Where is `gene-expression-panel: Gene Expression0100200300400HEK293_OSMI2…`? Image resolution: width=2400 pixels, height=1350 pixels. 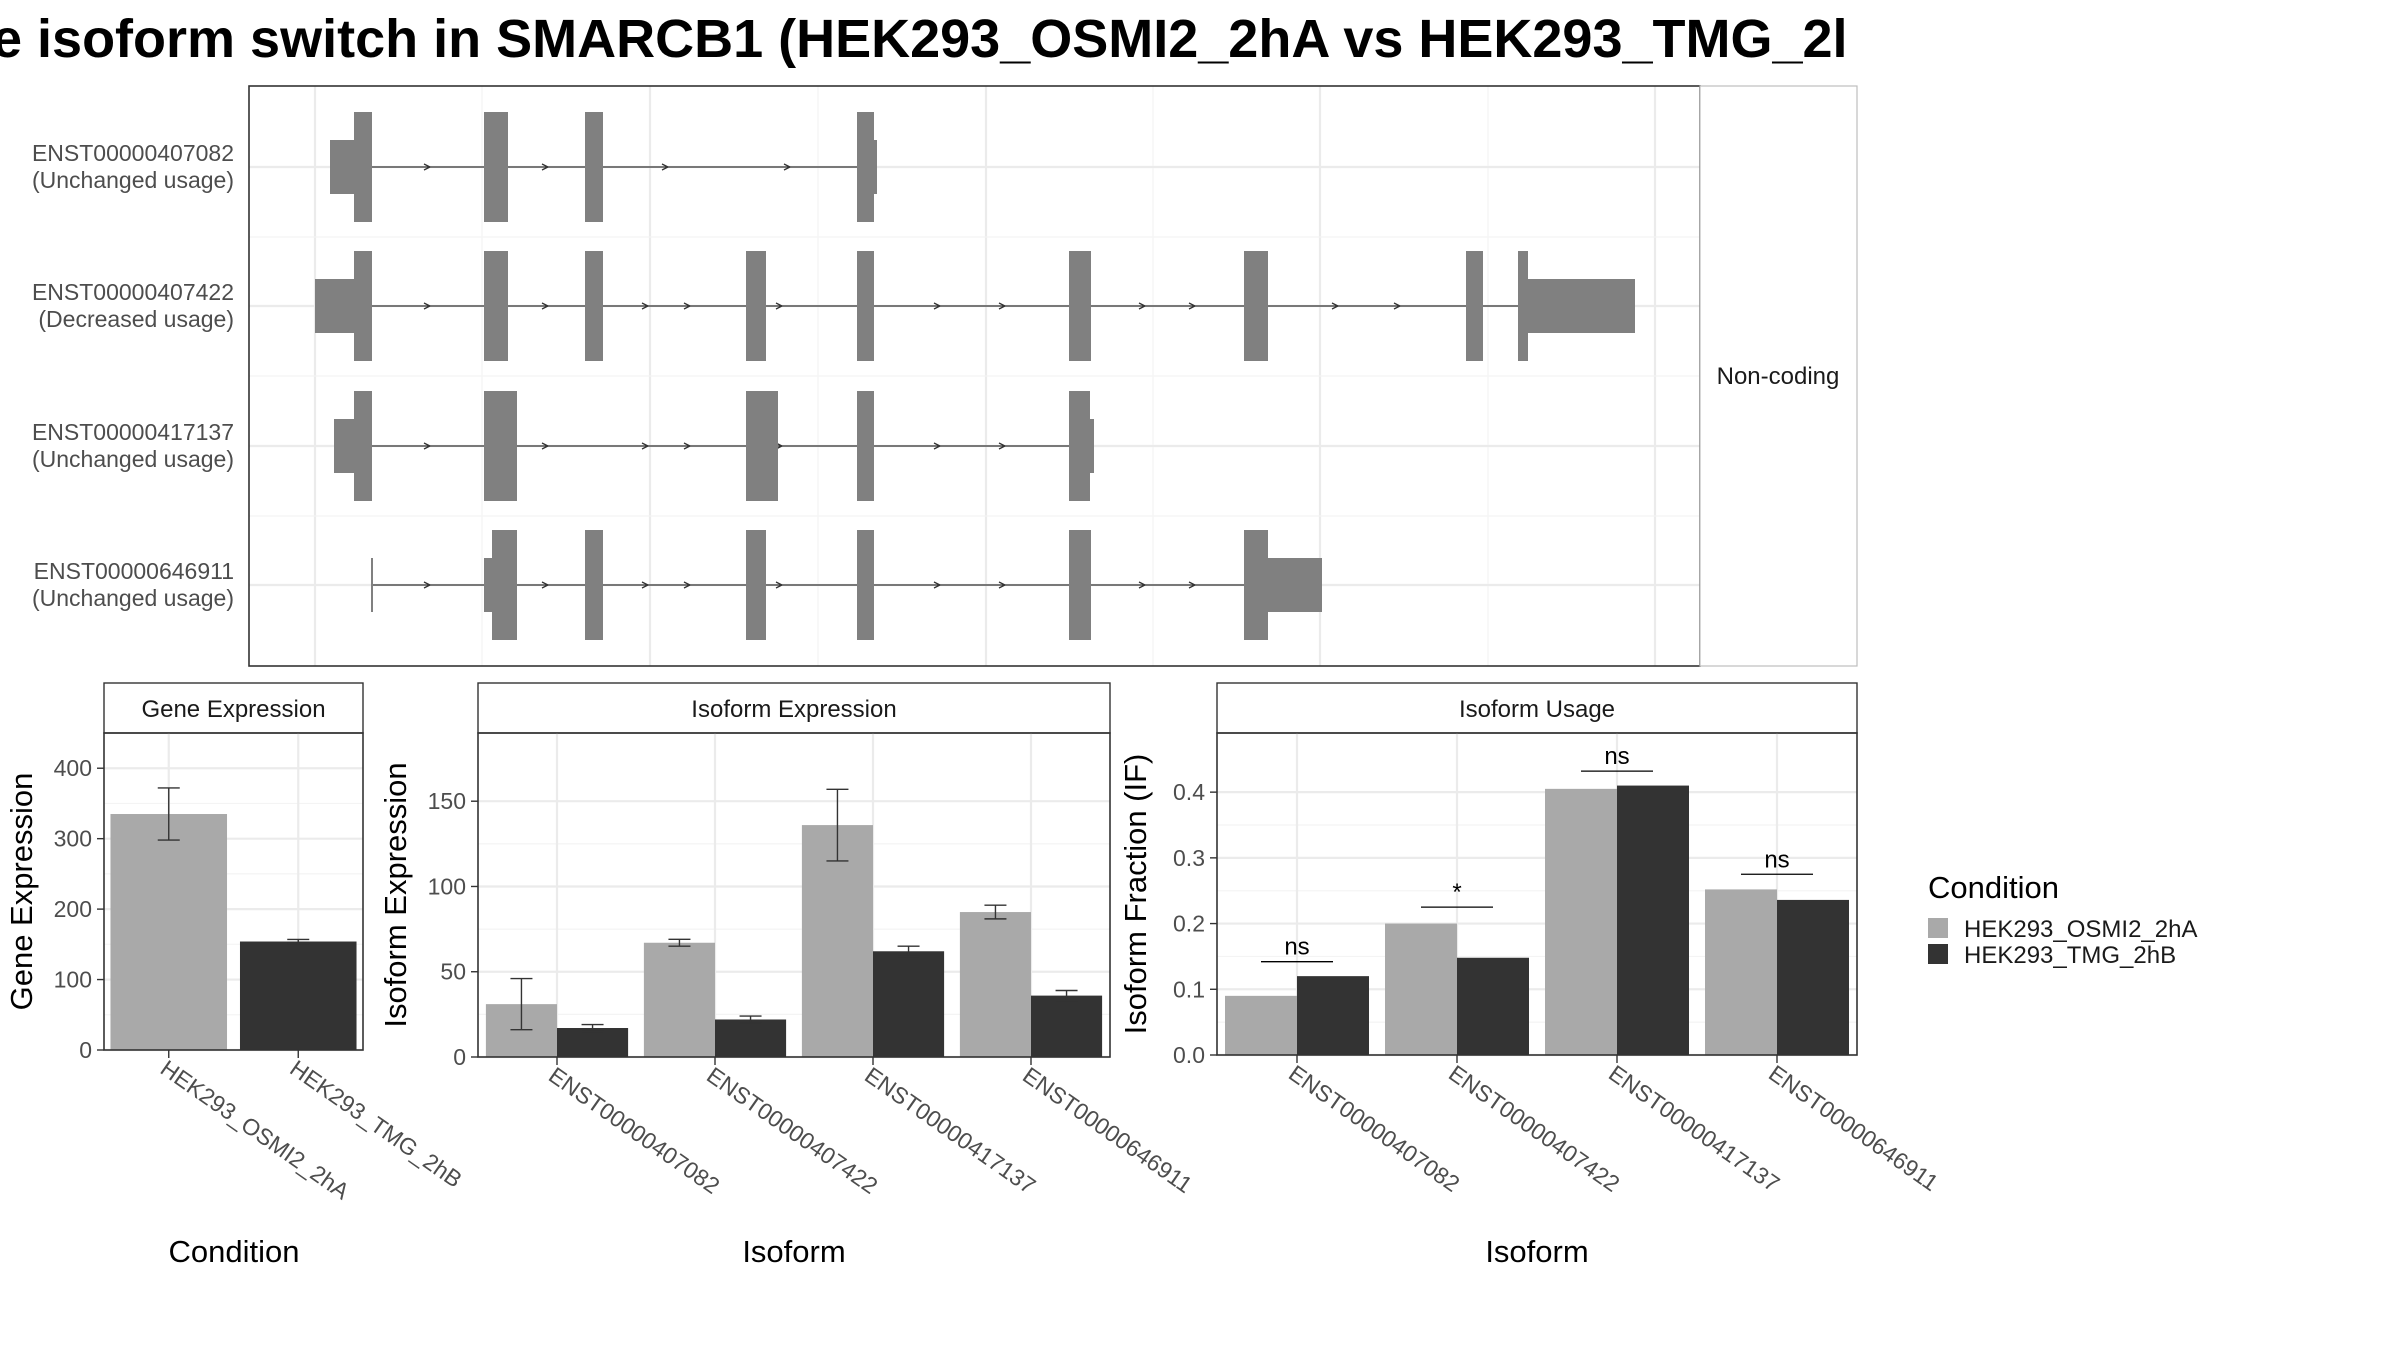
gene-expression-panel: Gene Expression0100200300400HEK293_OSMI2… is located at coordinates (235, 975).